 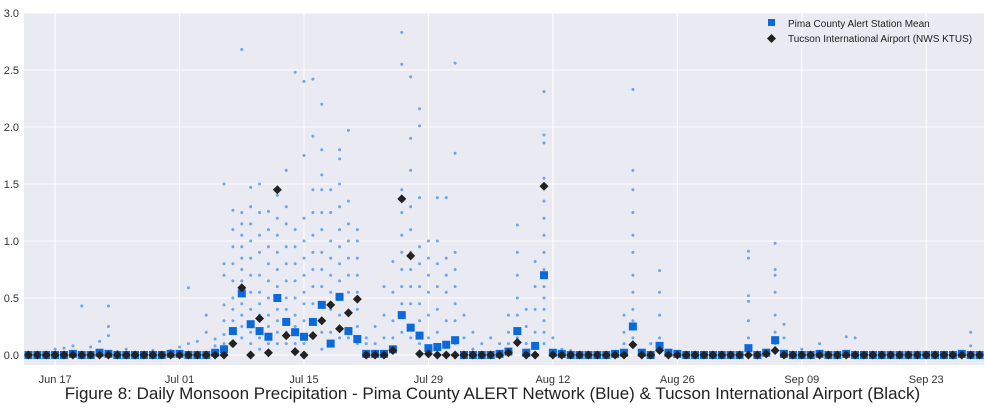 I want to click on x-tick-label: Aug 12, so click(x=552, y=380).